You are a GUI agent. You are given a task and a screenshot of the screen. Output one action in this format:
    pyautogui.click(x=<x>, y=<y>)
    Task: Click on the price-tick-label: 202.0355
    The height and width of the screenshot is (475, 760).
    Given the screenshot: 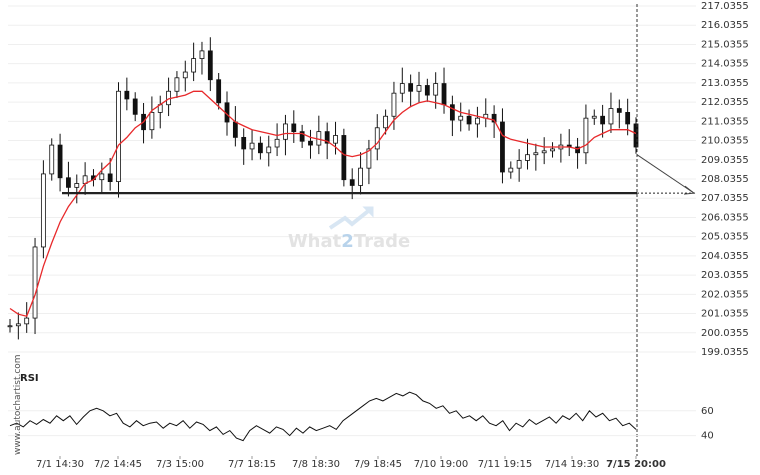 What is the action you would take?
    pyautogui.click(x=725, y=294)
    